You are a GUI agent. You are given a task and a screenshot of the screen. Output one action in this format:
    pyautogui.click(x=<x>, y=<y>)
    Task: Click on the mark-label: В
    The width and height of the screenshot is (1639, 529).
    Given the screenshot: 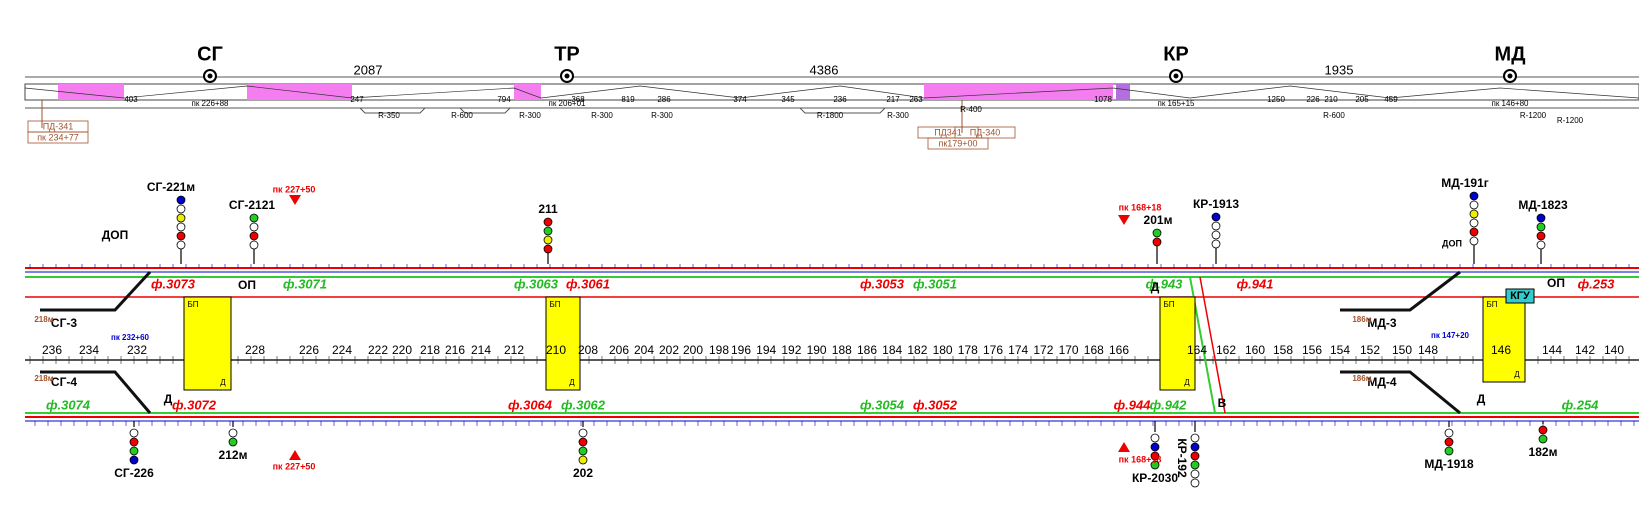 What is the action you would take?
    pyautogui.click(x=1222, y=403)
    